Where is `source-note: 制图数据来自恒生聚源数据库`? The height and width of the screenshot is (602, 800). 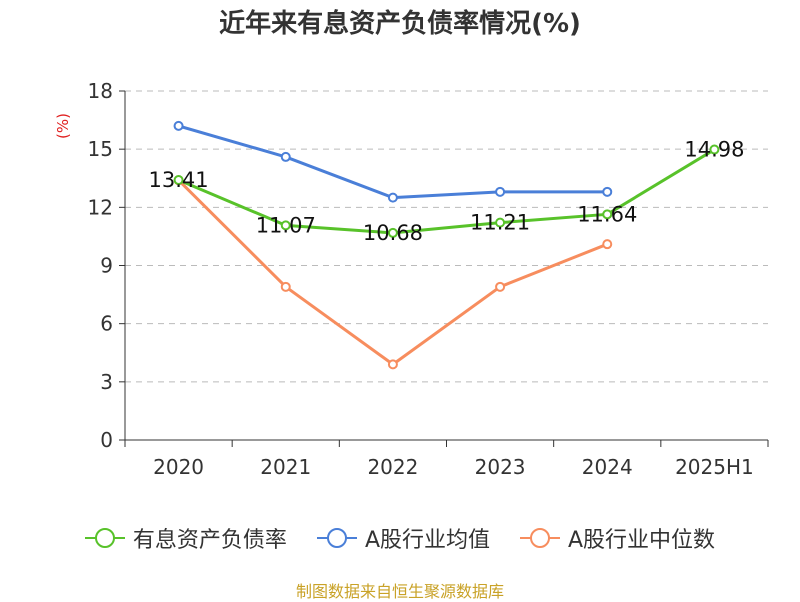 source-note: 制图数据来自恒生聚源数据库 is located at coordinates (399, 591).